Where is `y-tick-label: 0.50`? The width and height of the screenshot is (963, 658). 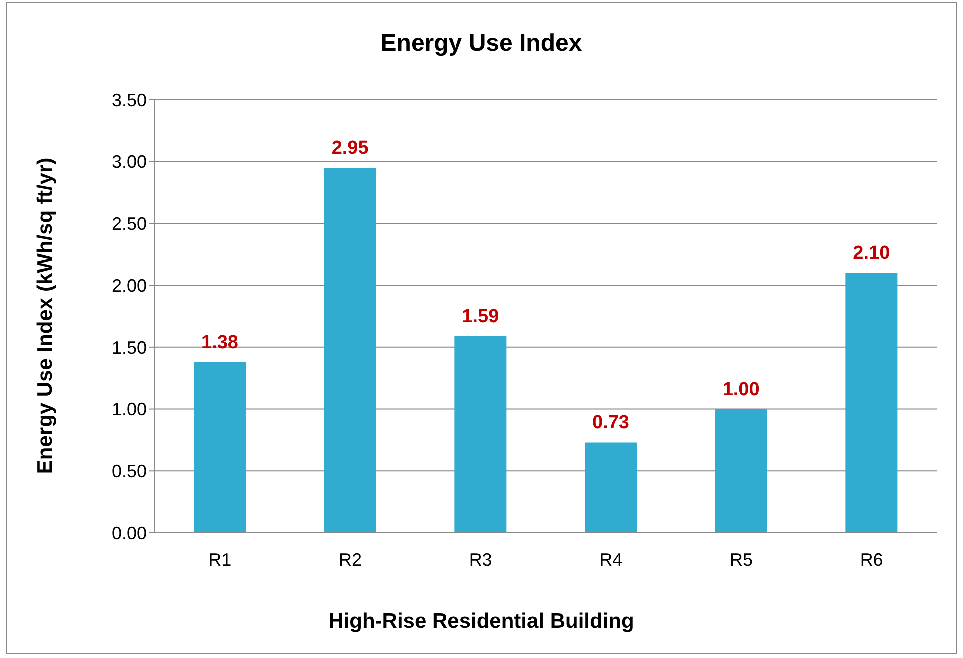
y-tick-label: 0.50 is located at coordinates (129, 472).